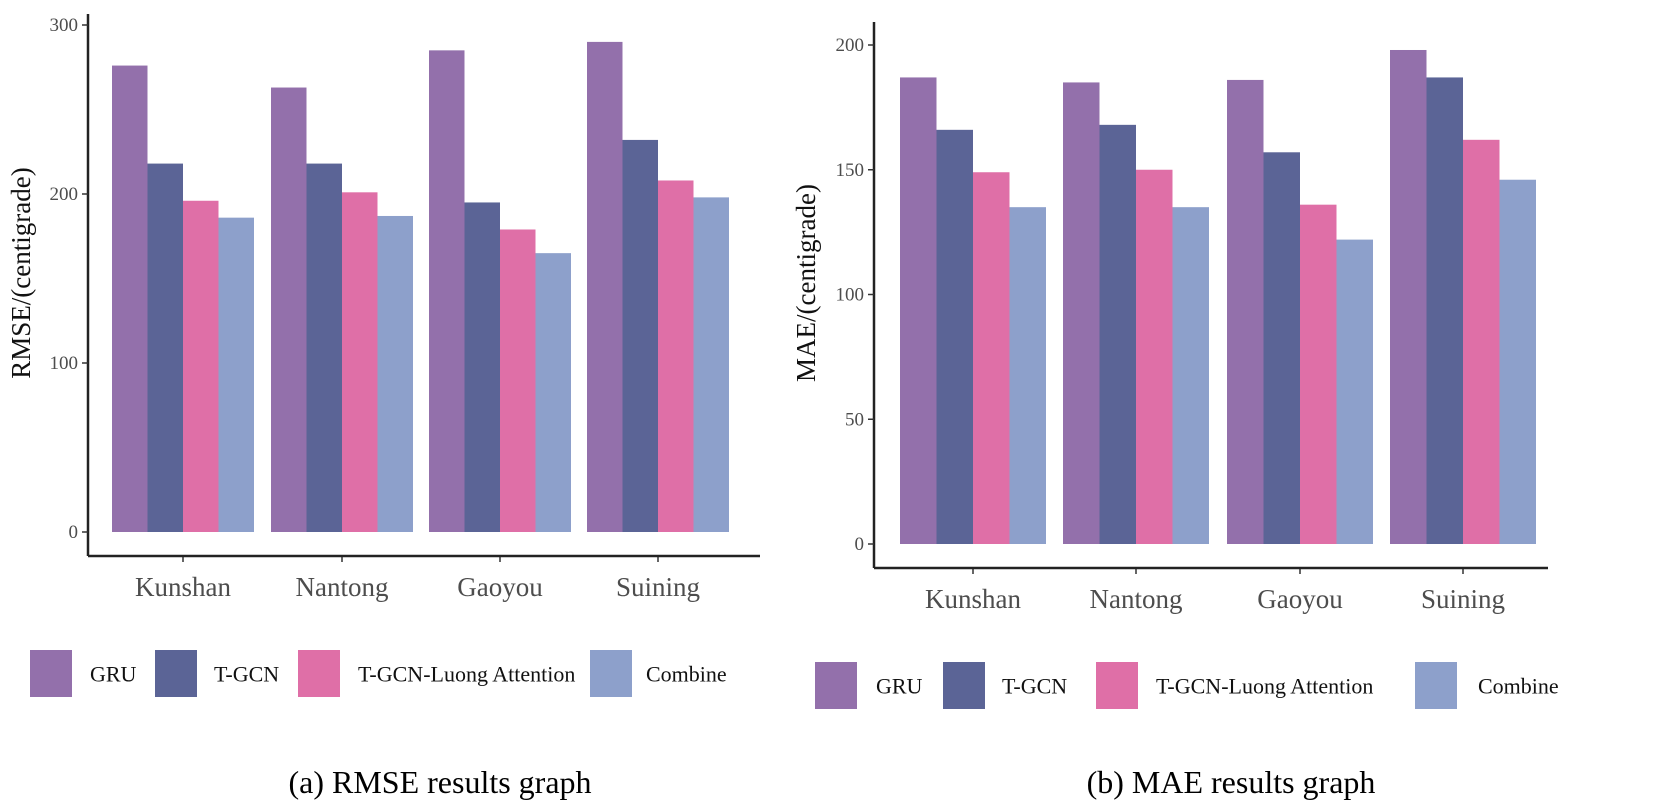 The height and width of the screenshot is (812, 1654). I want to click on caption-rmse: (a) RMSE results graph, so click(439, 782).